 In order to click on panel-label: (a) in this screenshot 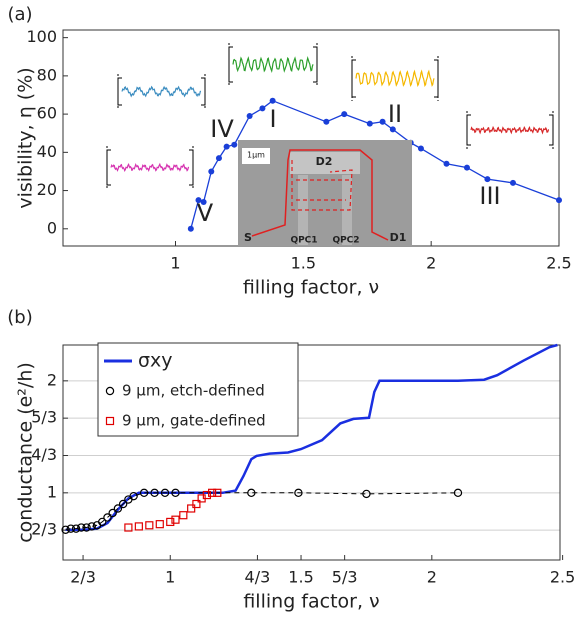, I will do `click(19, 14)`.